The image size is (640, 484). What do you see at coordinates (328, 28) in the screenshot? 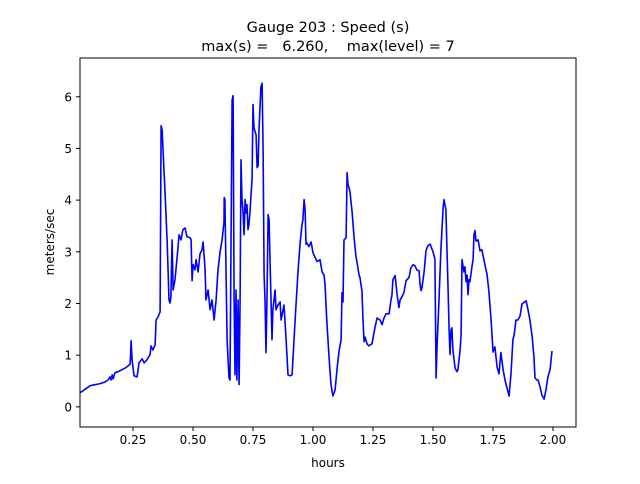
I see `chart-title: Gauge 203 : Speed (s)` at bounding box center [328, 28].